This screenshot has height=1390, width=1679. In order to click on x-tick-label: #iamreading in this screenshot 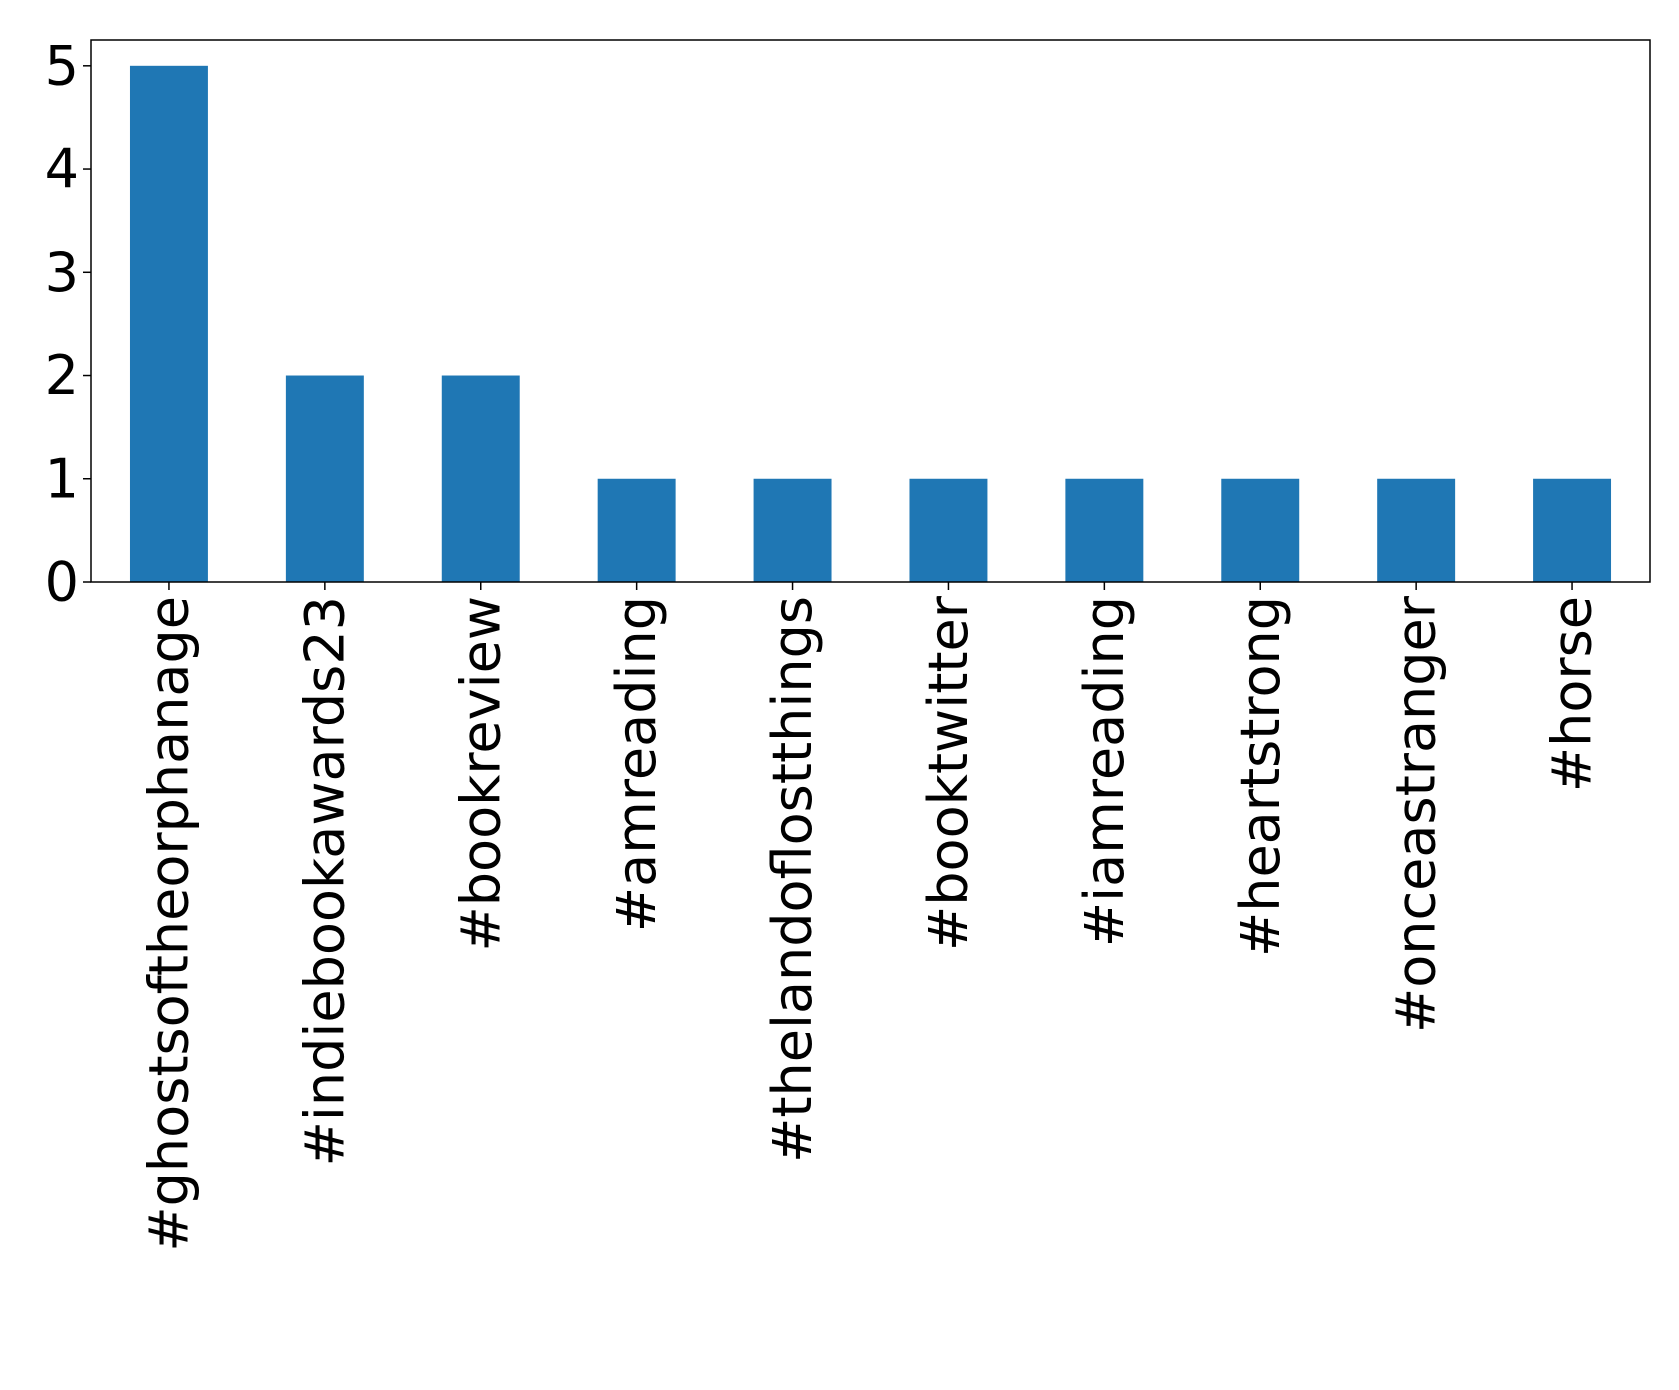, I will do `click(1104, 771)`.